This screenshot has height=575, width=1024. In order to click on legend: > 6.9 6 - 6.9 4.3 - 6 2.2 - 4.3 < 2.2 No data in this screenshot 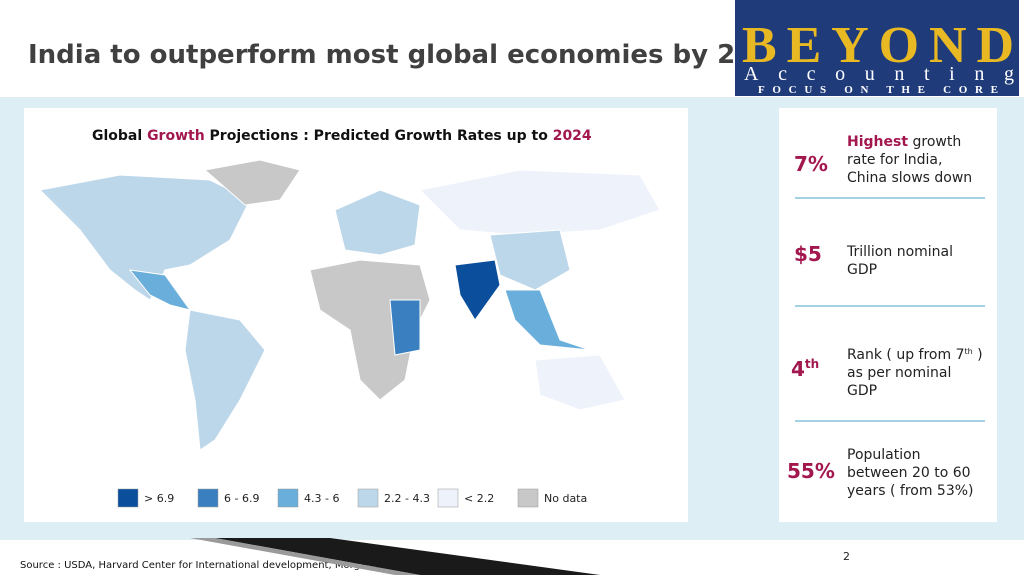, I will do `click(352, 498)`.